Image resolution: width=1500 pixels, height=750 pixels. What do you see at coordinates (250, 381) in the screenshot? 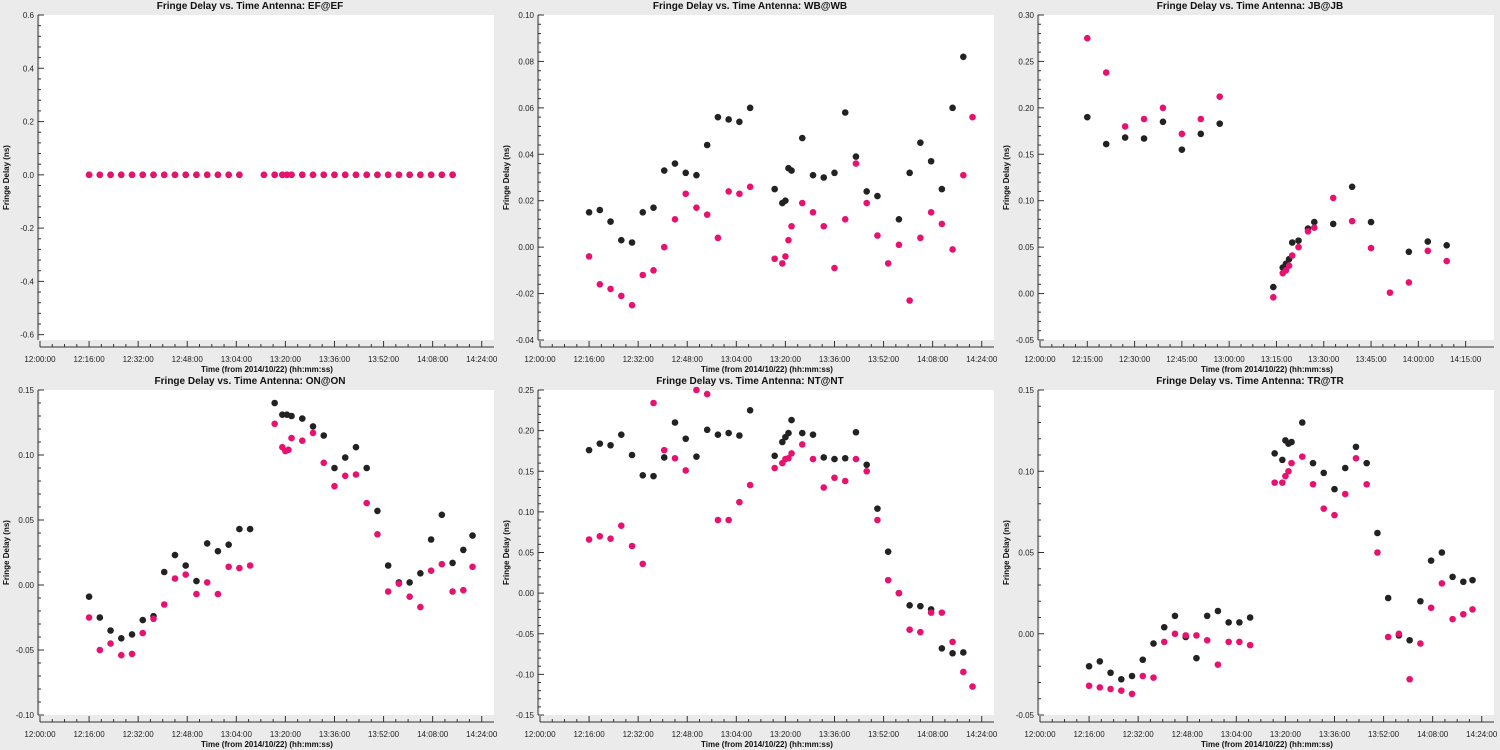
I see `chart-title: Fringe Delay vs. Time Antenna: ON@ON` at bounding box center [250, 381].